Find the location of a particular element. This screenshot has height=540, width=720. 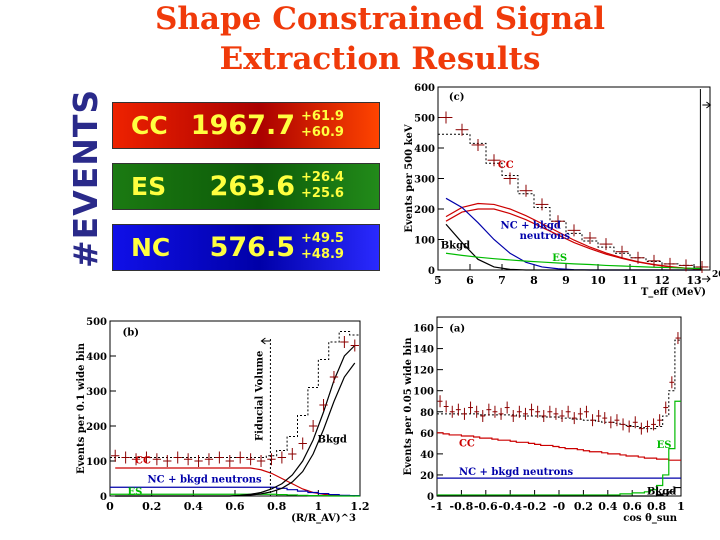

overflow-arrow-c is located at coordinates (707, 105).